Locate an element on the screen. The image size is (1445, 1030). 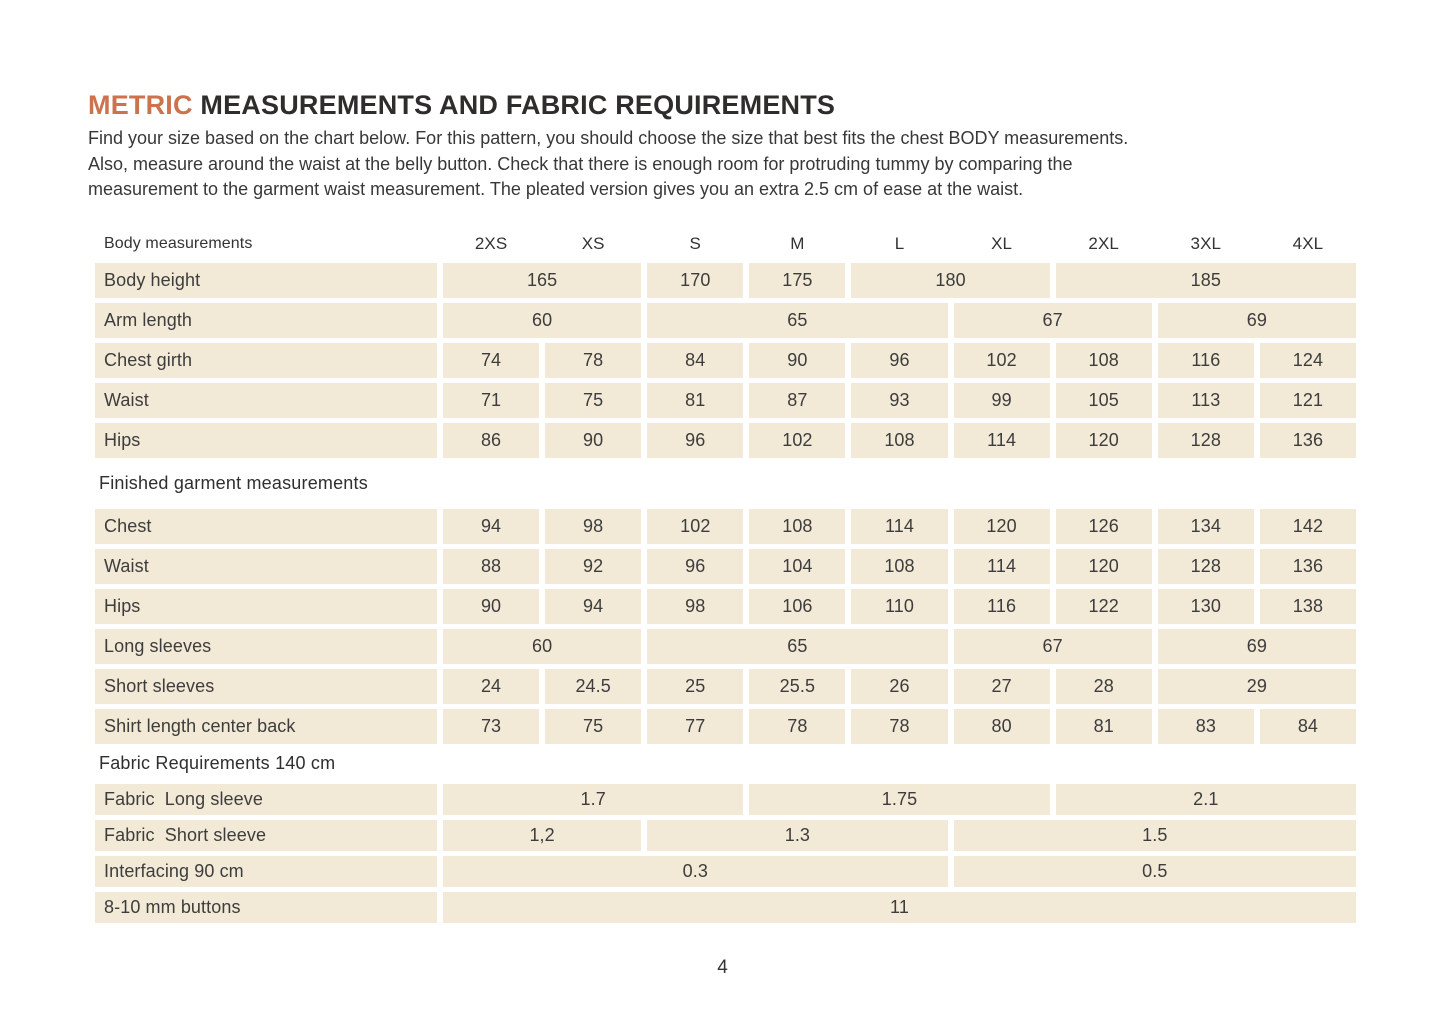
value-cell: 25.5 is located at coordinates (797, 686).